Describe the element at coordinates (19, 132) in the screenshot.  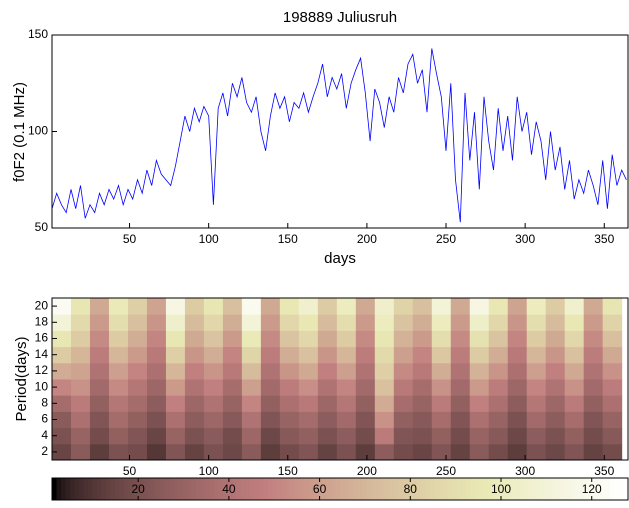
I see `y-axis-label: f0F2 (0.1 MHz)` at that location.